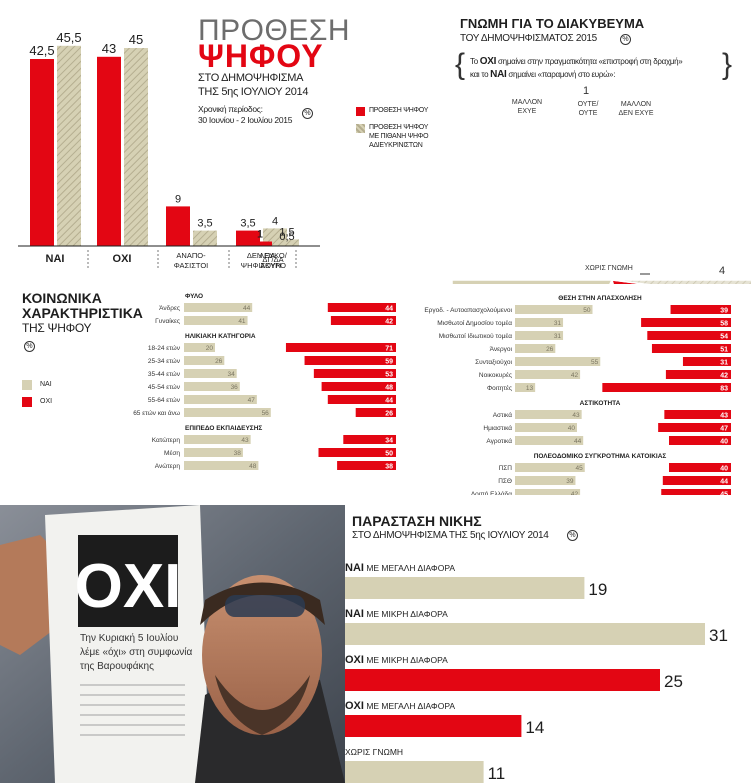  Describe the element at coordinates (587, 310) in the screenshot. I see `social-yes-value-r-0-0: 50` at that location.